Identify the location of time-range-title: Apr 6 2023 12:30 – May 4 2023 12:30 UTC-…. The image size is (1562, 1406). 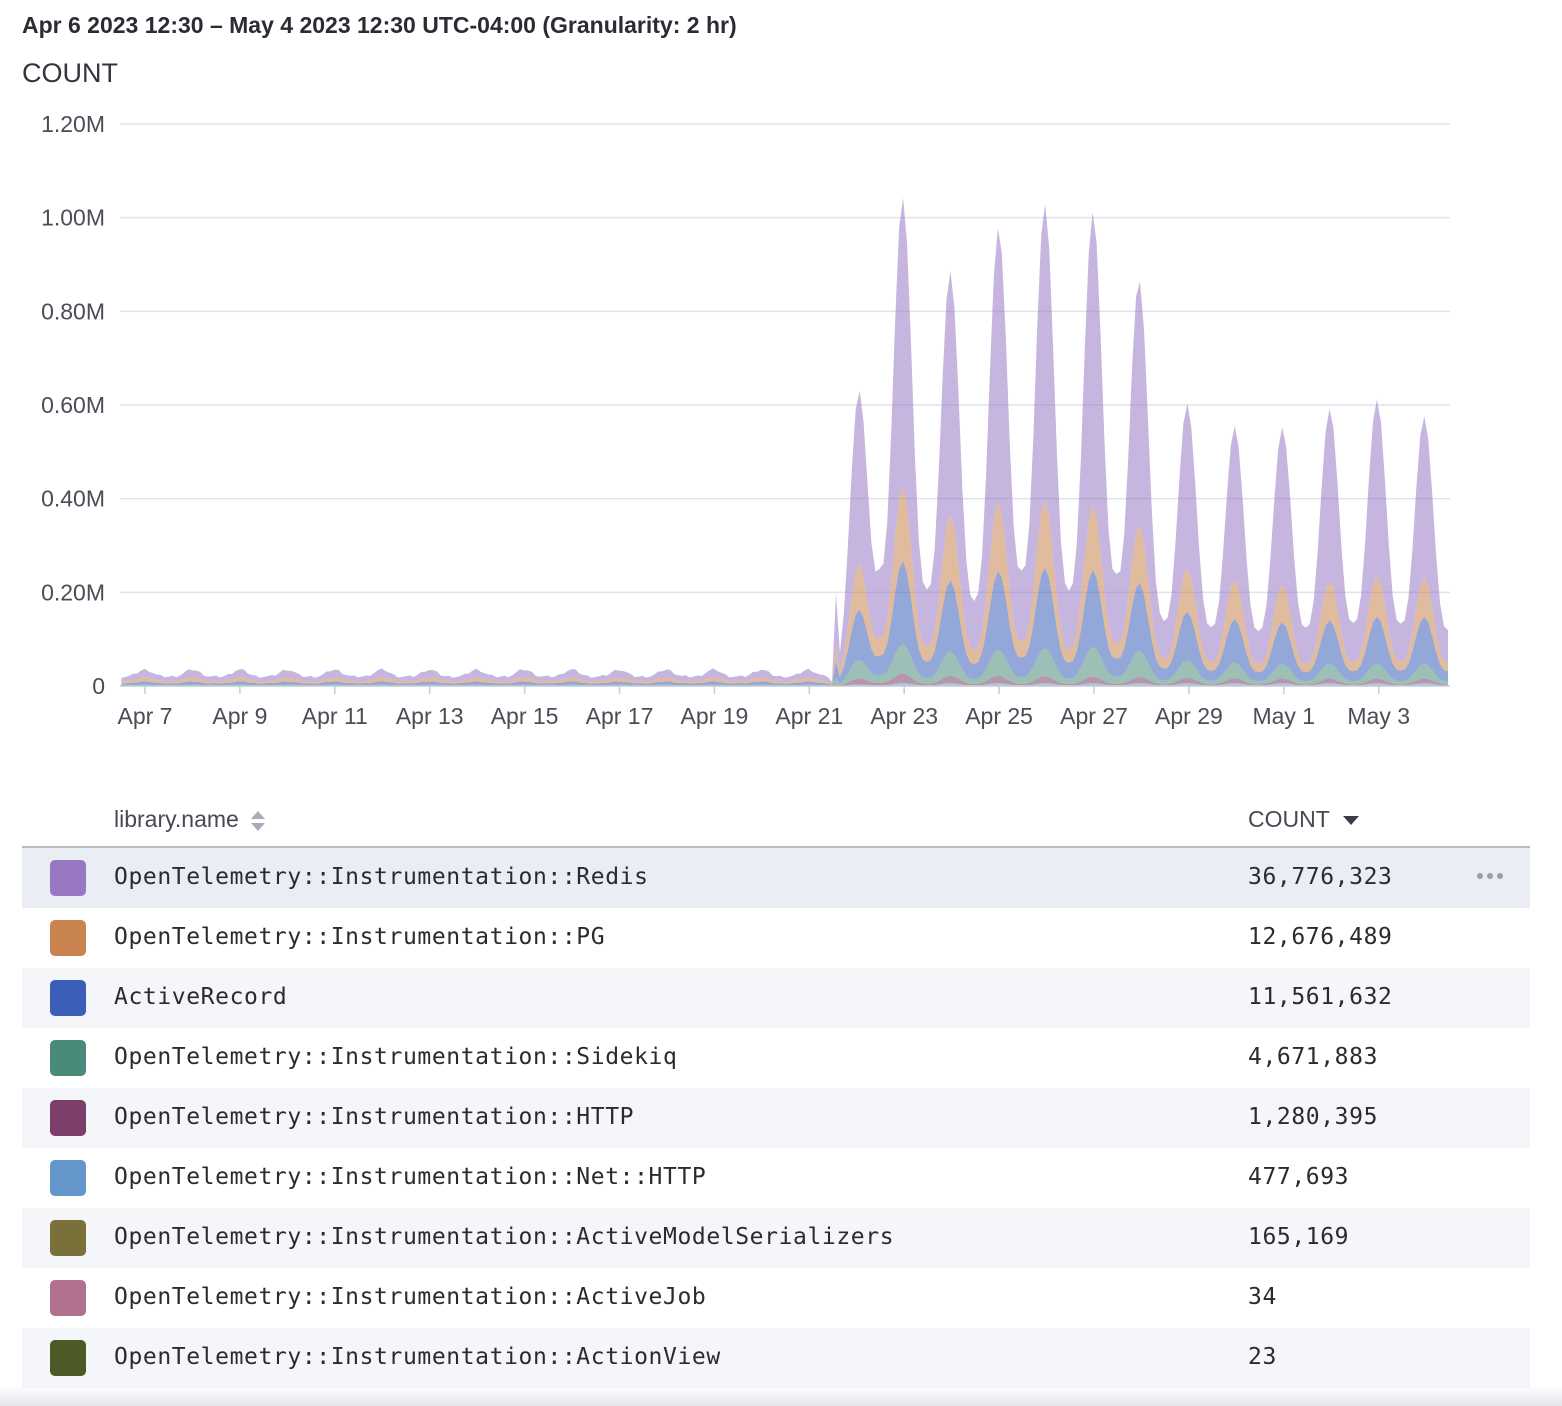
(379, 25).